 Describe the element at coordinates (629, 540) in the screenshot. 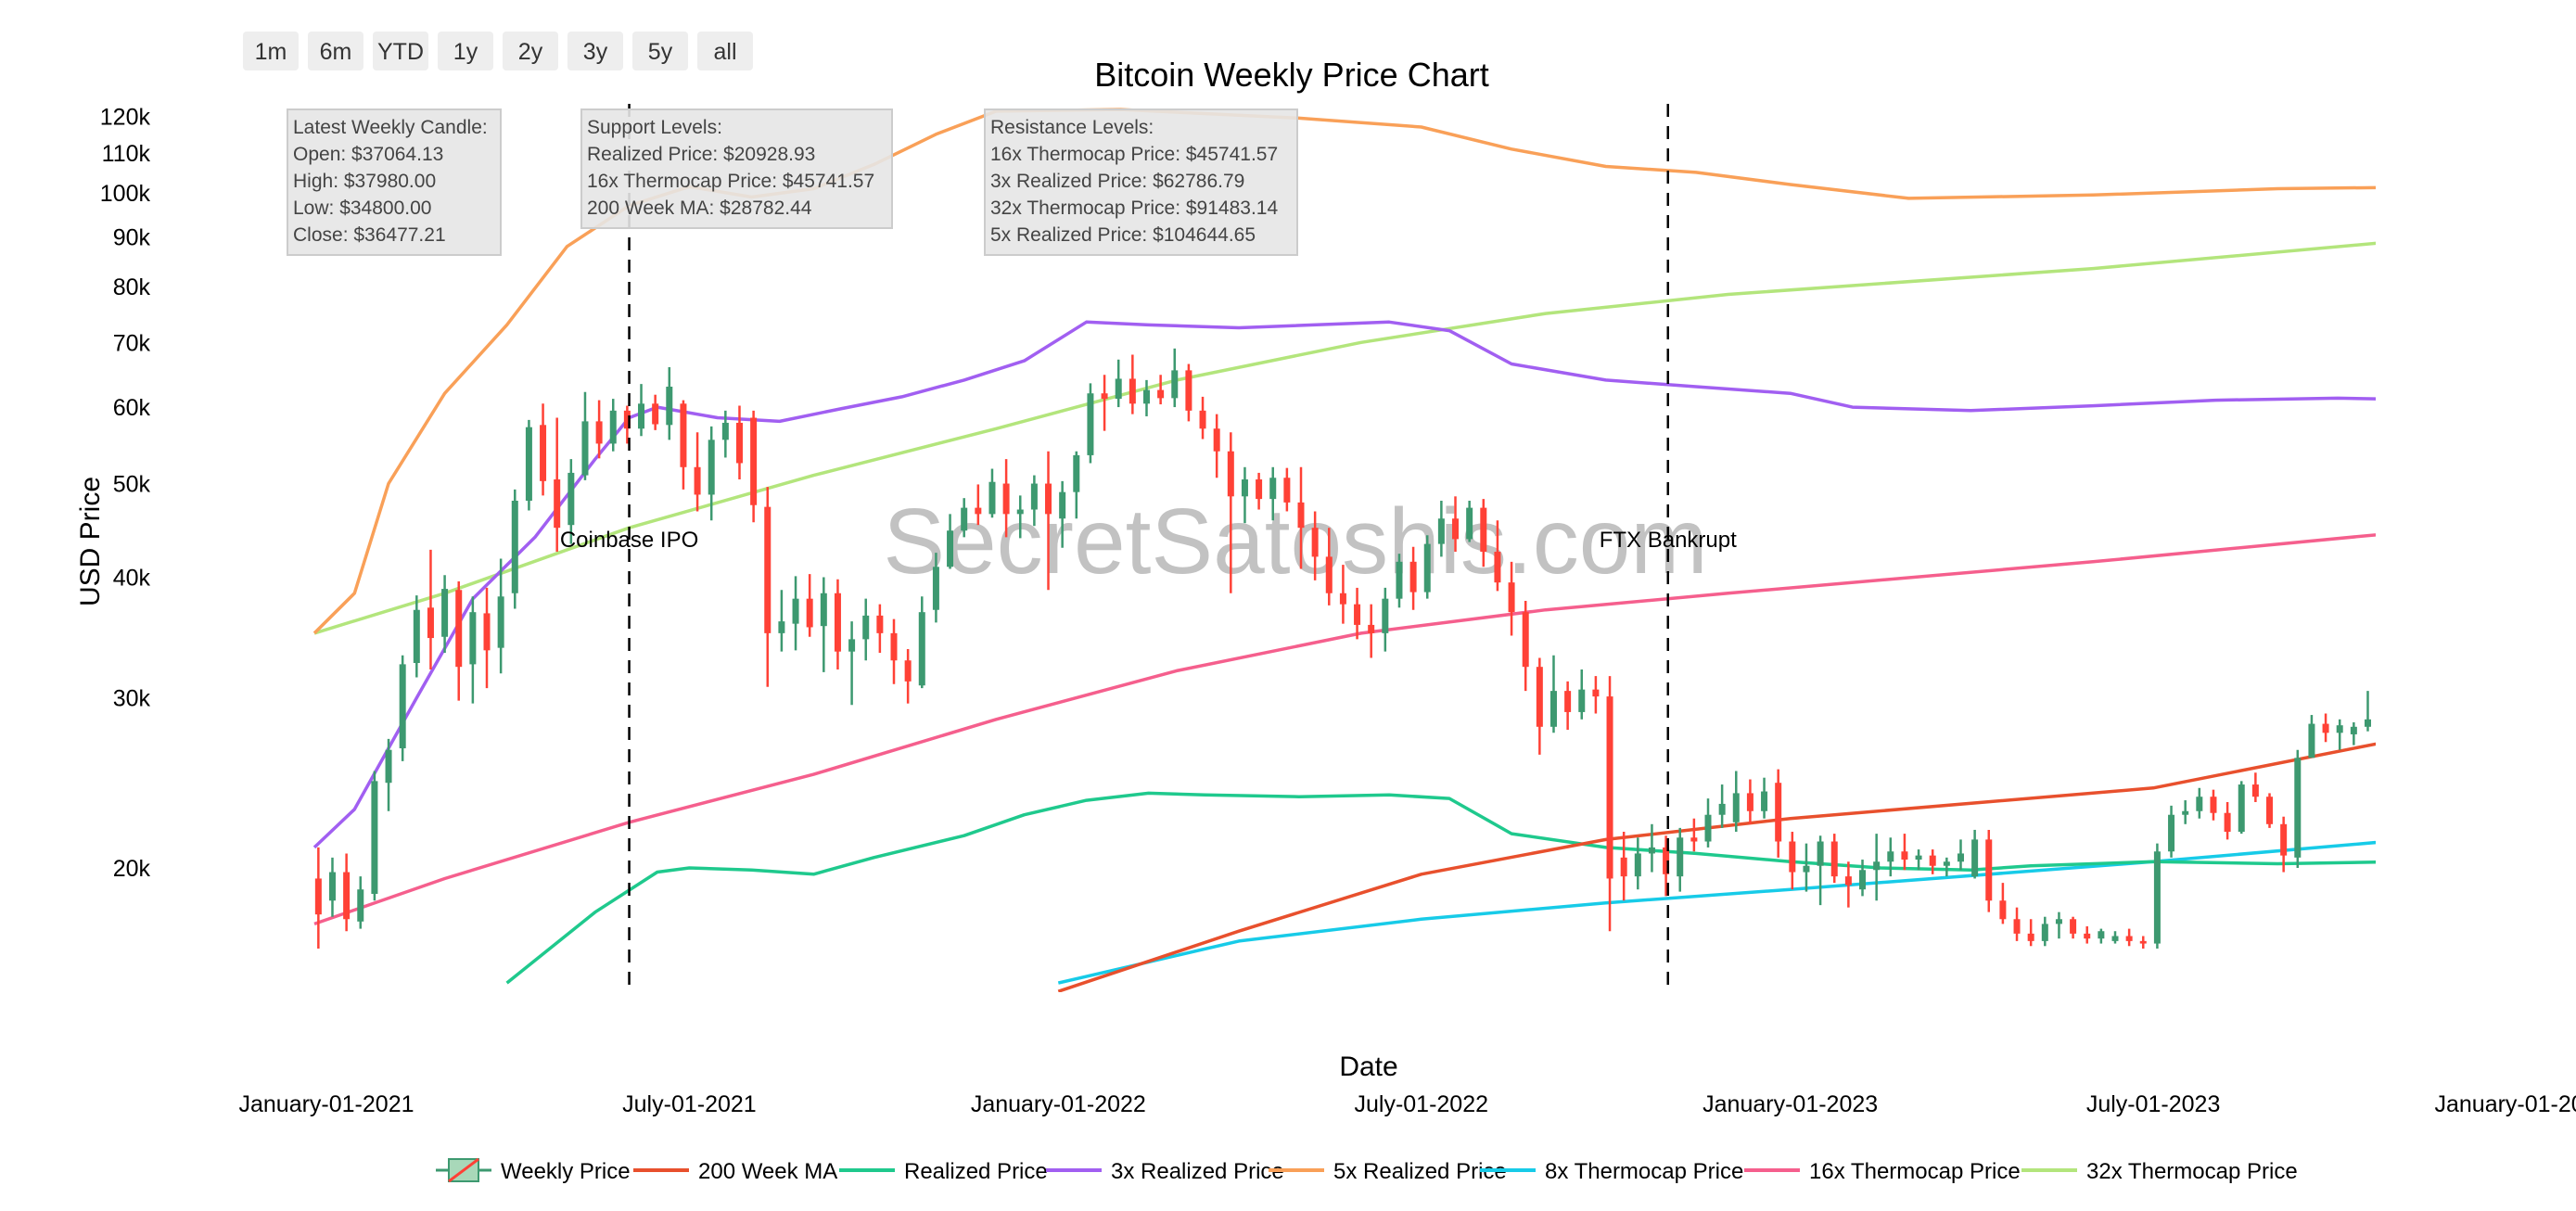

I see `event-label: Coinbase IPO` at that location.